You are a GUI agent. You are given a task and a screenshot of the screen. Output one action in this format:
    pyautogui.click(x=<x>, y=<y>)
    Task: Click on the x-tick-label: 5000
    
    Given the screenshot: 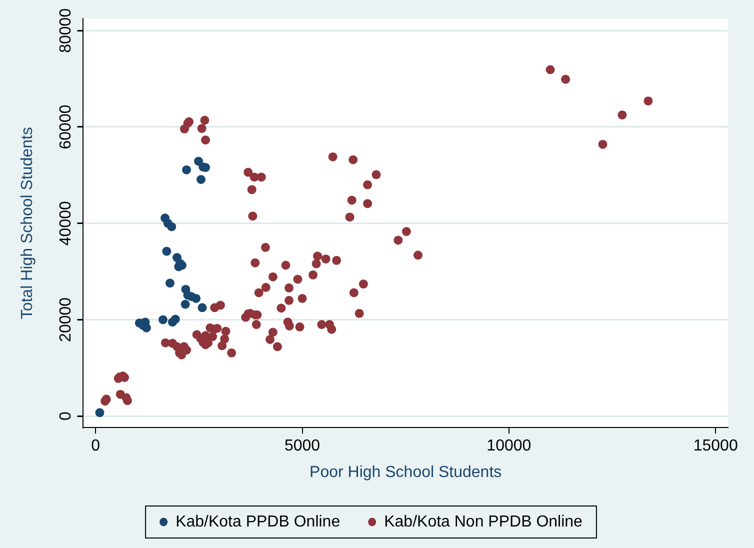 What is the action you would take?
    pyautogui.click(x=302, y=446)
    